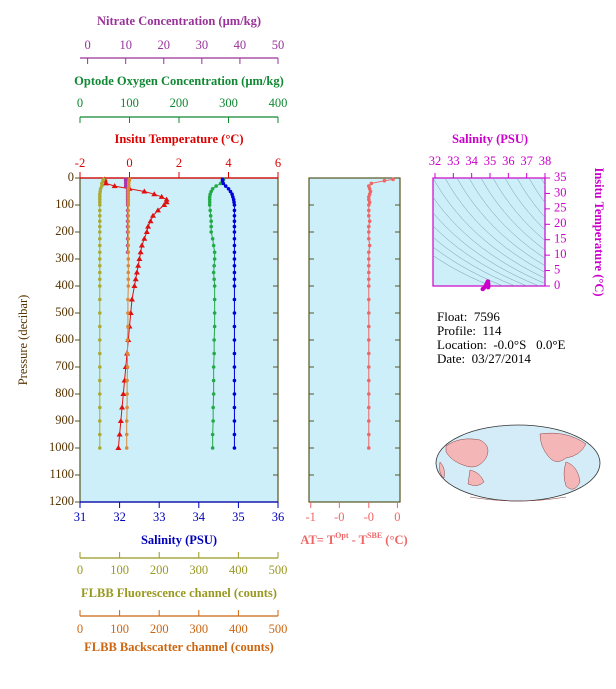 The image size is (616, 689). I want to click on x-tick-label: 35, so click(490, 161).